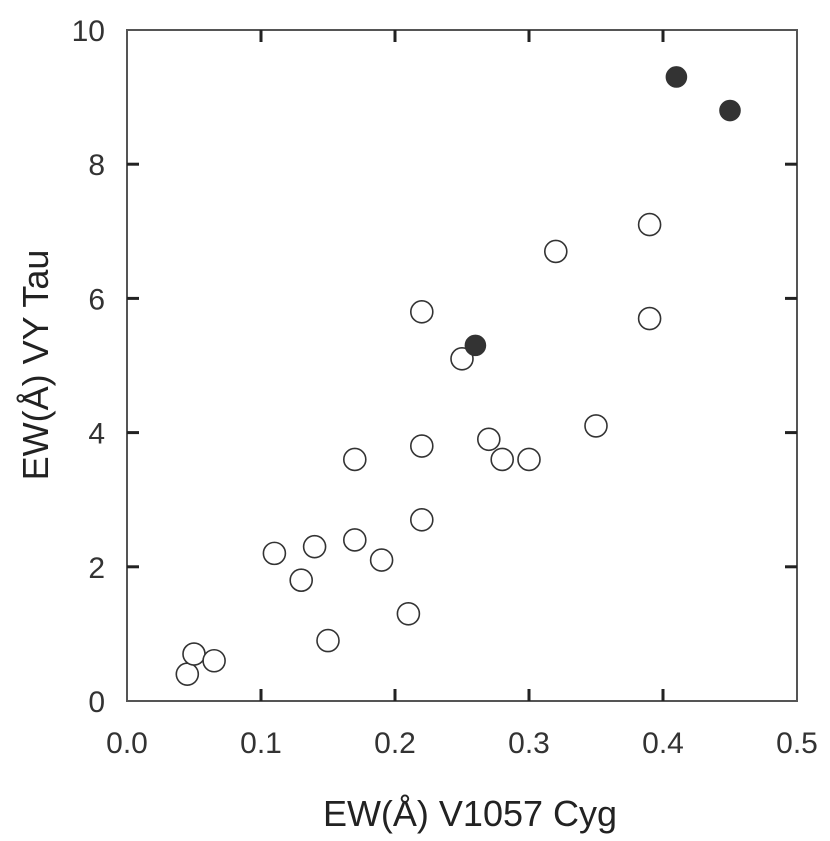 This screenshot has width=830, height=841. I want to click on y-tick-label: 6, so click(96, 299).